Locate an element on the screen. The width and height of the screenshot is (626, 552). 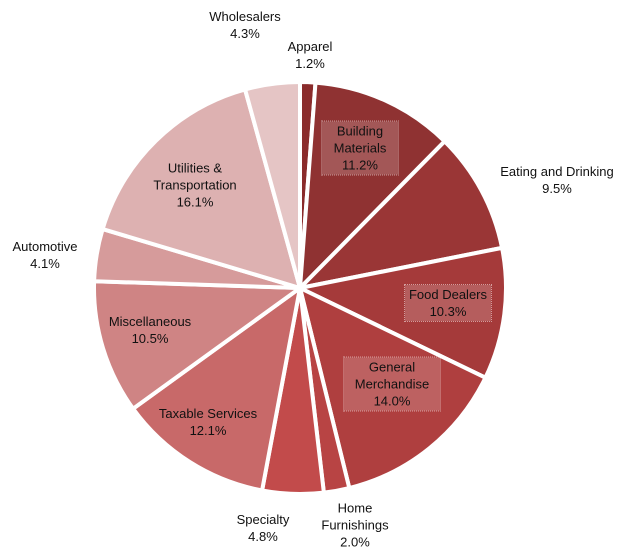
value-label: 10.3% is located at coordinates (448, 311).